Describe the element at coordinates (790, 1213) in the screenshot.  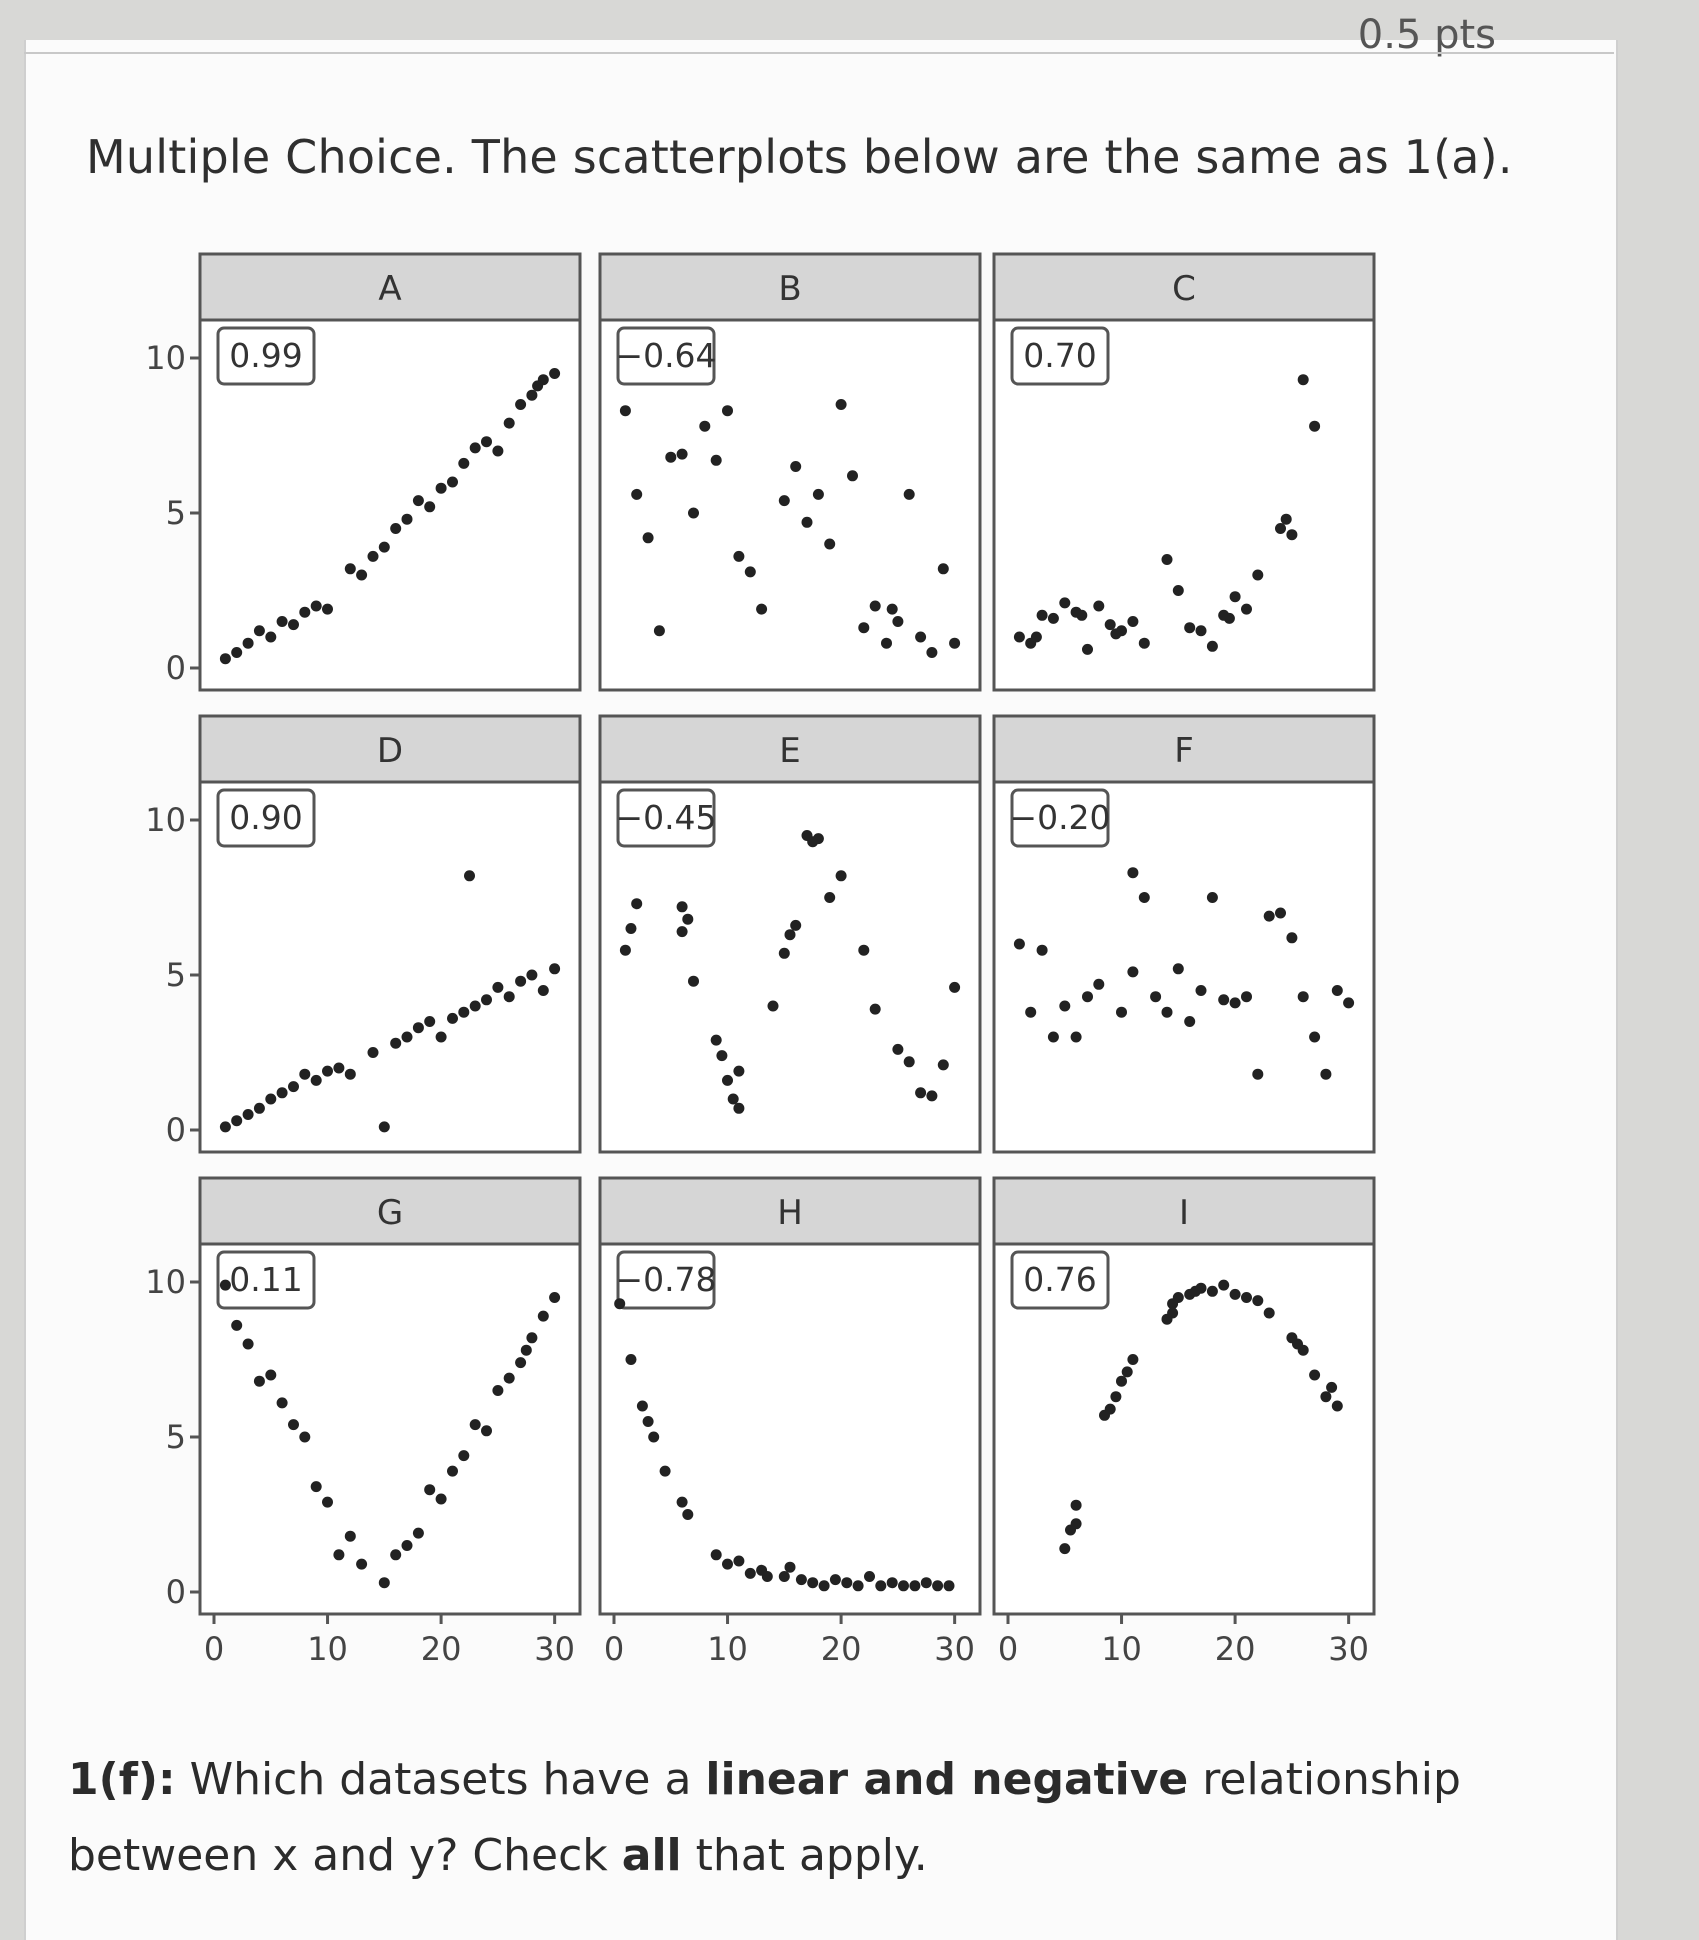
I see `panel-title: H` at that location.